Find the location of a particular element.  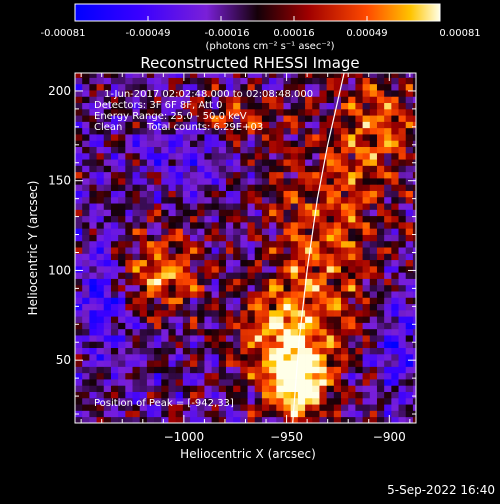

x-axis-label: Heliocentric X (arcsec) is located at coordinates (248, 454).